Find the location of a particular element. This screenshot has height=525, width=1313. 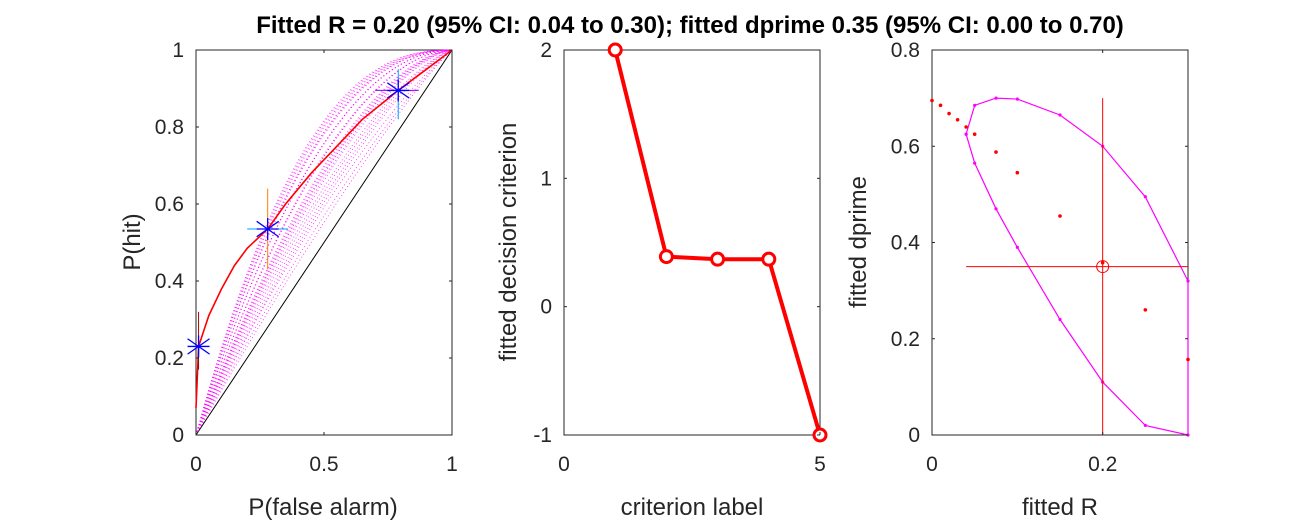

criterion-ytick-label: 2 is located at coordinates (546, 50).